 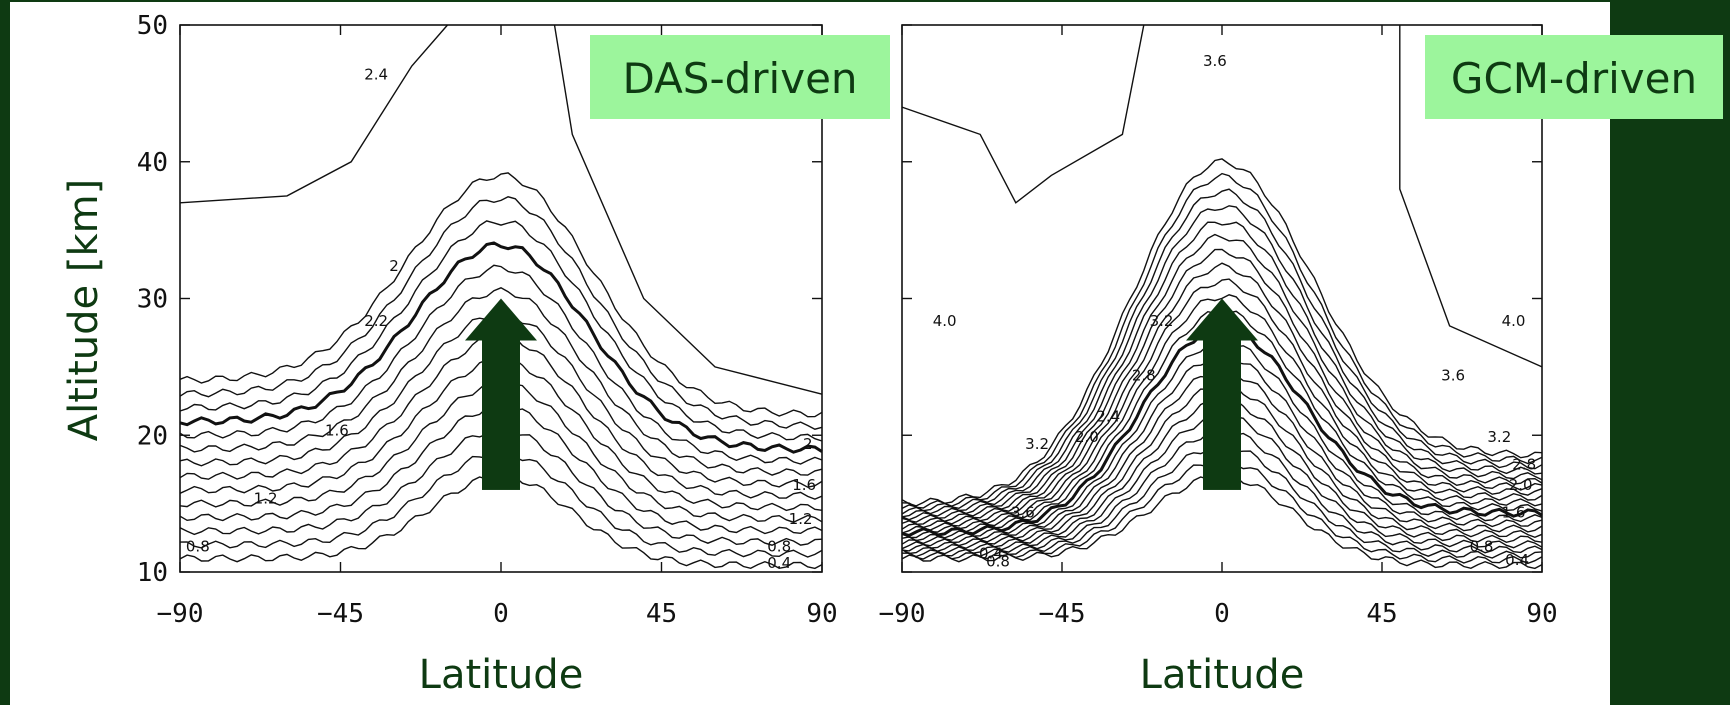 I want to click on panel-label: DAS-driven, so click(x=739, y=78).